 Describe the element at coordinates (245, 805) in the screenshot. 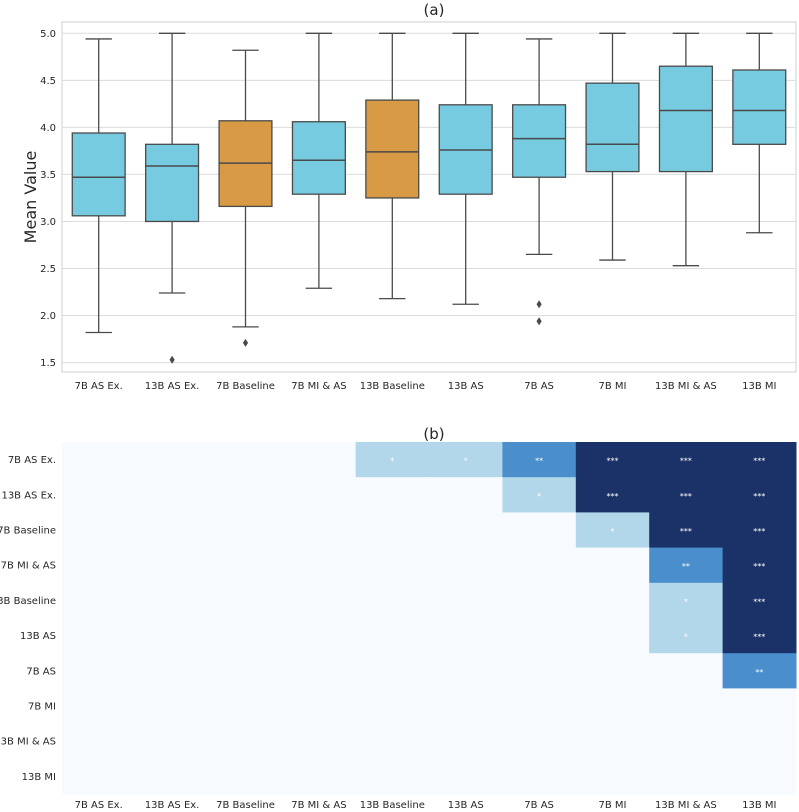

I see `column-label: 7B Baseline` at that location.